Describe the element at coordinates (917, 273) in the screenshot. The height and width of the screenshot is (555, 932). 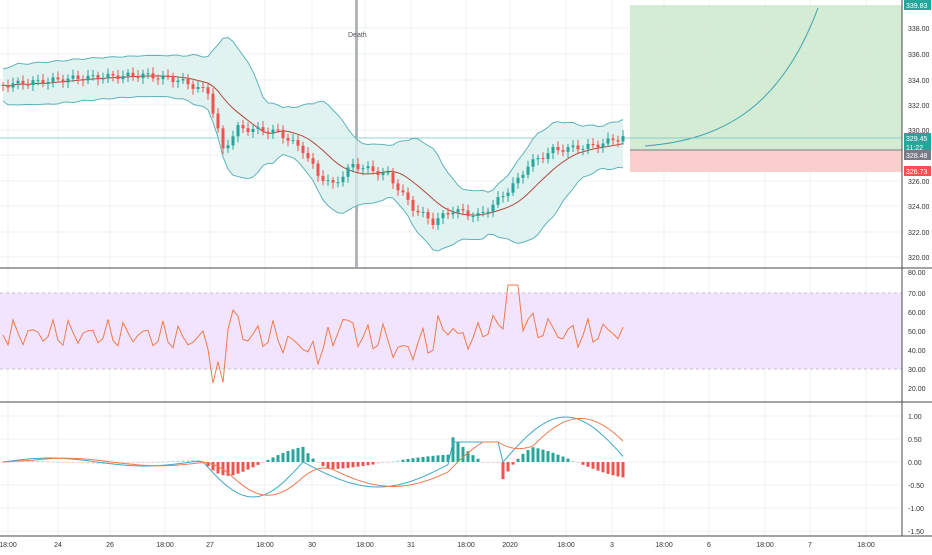
I see `rsi-tick-label: 80.00` at that location.